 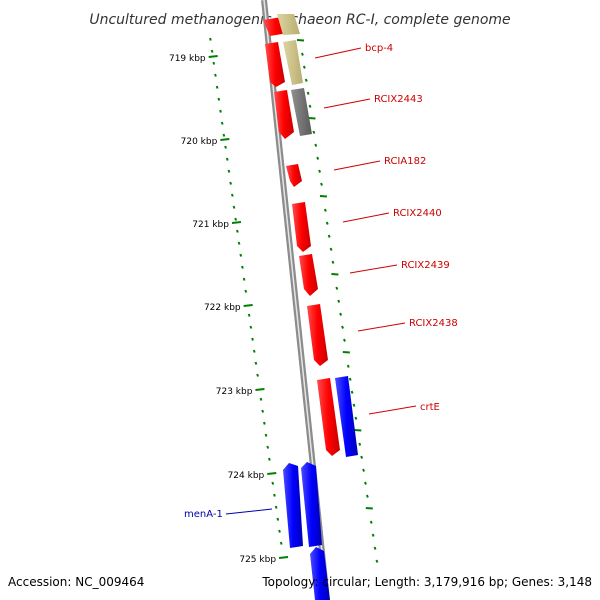 What do you see at coordinates (417, 213) in the screenshot?
I see `gene-label-text: RCIX2440` at bounding box center [417, 213].